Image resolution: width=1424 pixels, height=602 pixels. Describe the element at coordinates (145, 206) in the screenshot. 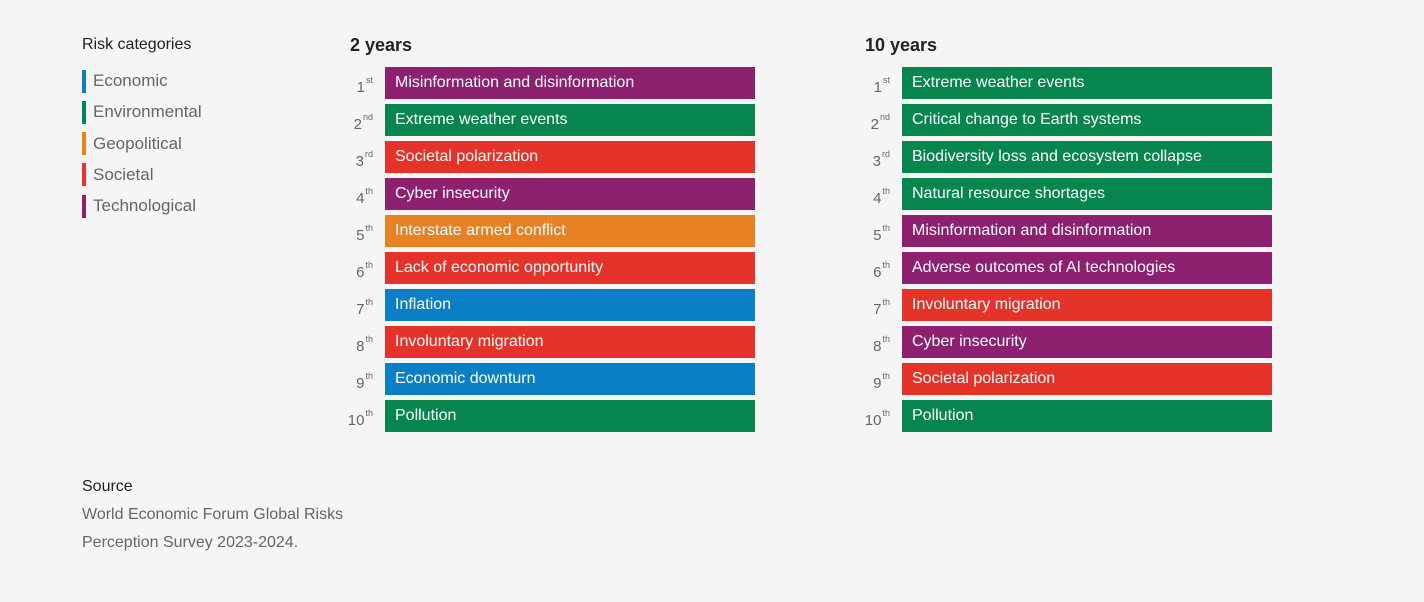

I see `legend-label: Technological` at that location.